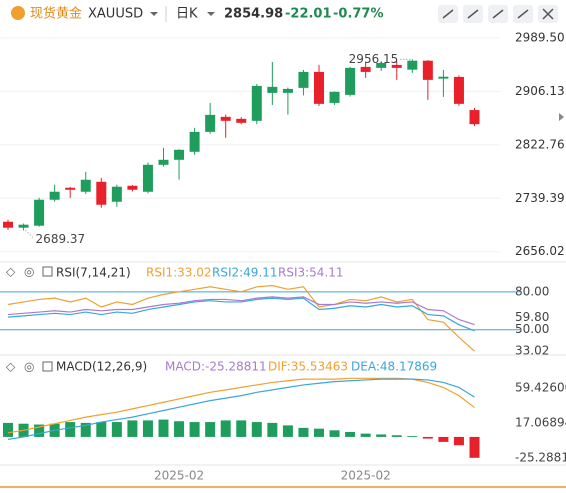 The width and height of the screenshot is (566, 493). What do you see at coordinates (93, 273) in the screenshot?
I see `rsi-title: RSI(7,14,21)` at bounding box center [93, 273].